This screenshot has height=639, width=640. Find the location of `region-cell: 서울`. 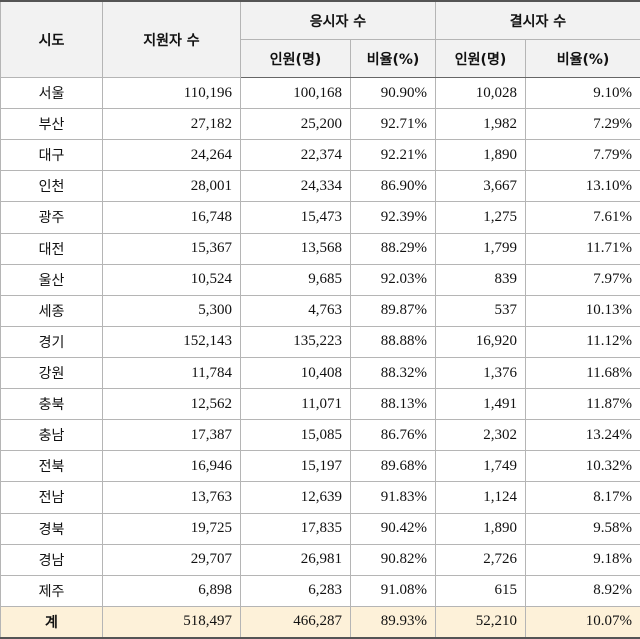

region-cell: 서울 is located at coordinates (51, 93).